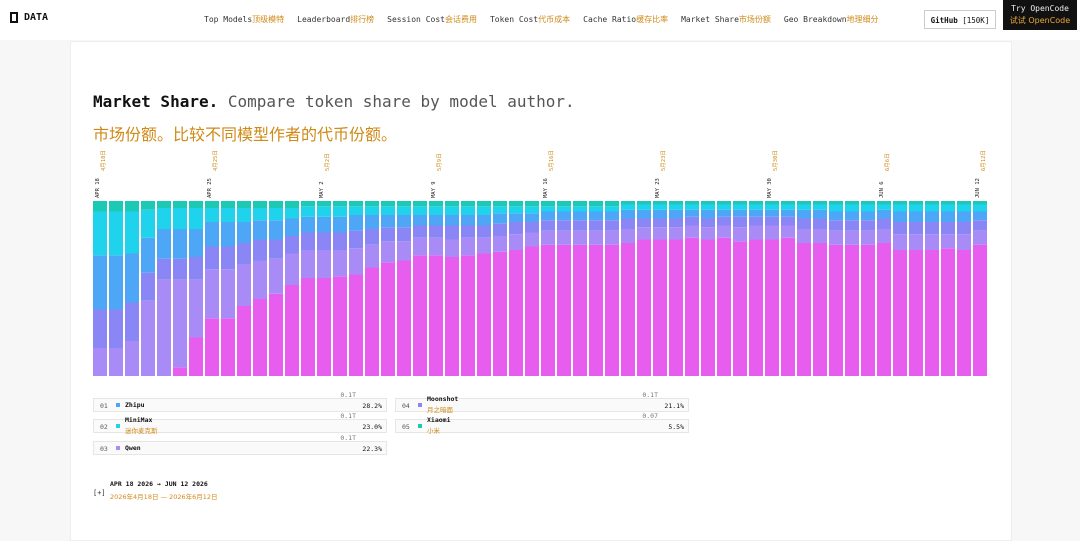 The image size is (1080, 541). I want to click on legend-row: 04 Moonshot 月之暗面 0.1T 21.1%, so click(542, 402).